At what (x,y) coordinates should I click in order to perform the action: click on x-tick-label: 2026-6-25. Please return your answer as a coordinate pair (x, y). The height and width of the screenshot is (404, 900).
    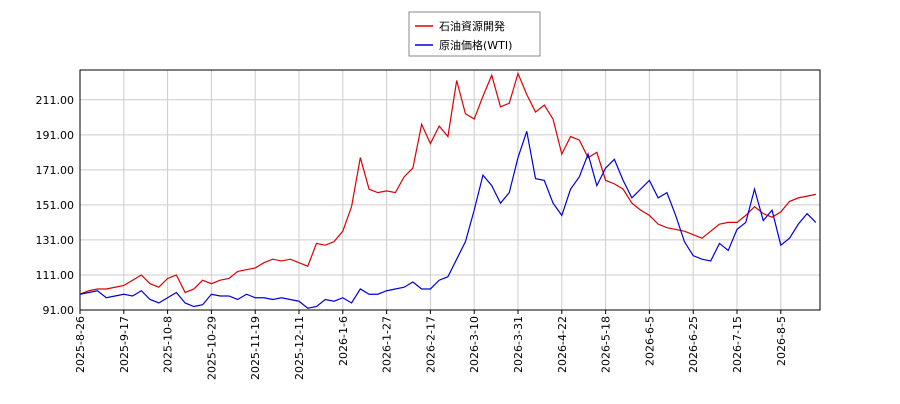
    Looking at the image, I should click on (693, 344).